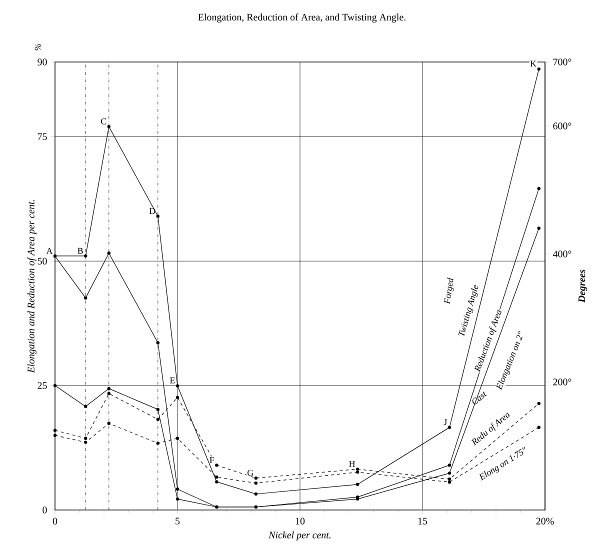 Image resolution: width=605 pixels, height=545 pixels. I want to click on y2-tick-label: 200°, so click(562, 382).